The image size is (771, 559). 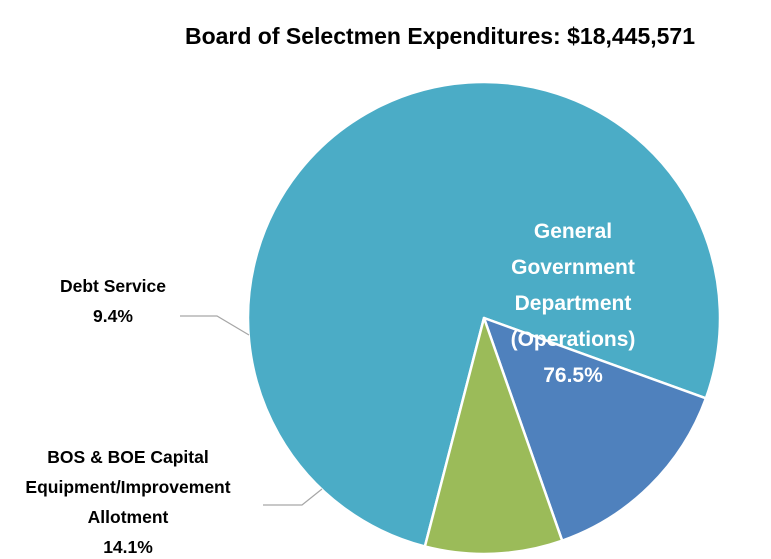 I want to click on slice-value-label: 14.1%, so click(x=128, y=547).